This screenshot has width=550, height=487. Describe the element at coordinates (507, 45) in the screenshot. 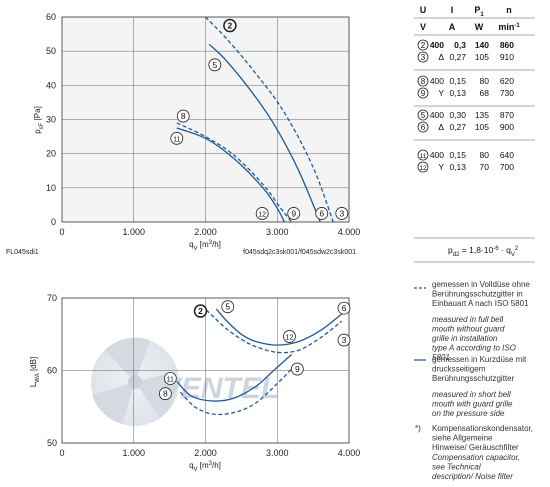

I see `row-speed: 860` at that location.